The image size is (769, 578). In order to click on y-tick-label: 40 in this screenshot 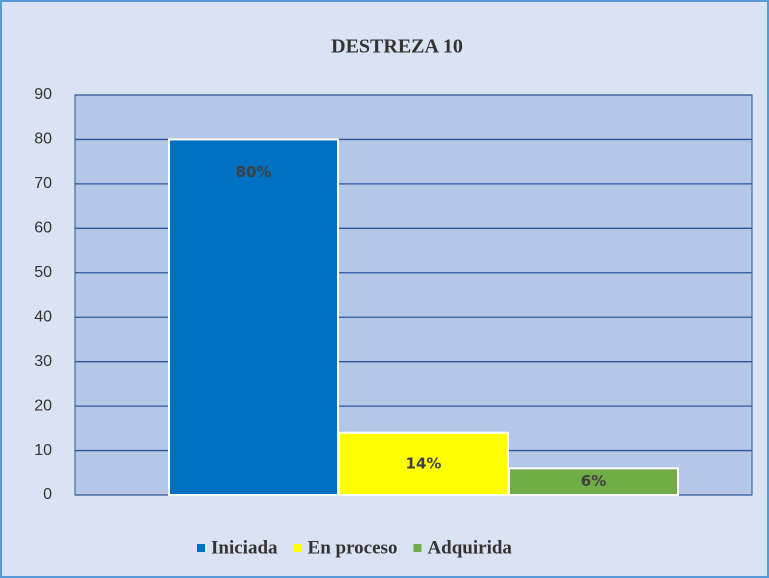, I will do `click(43, 316)`.